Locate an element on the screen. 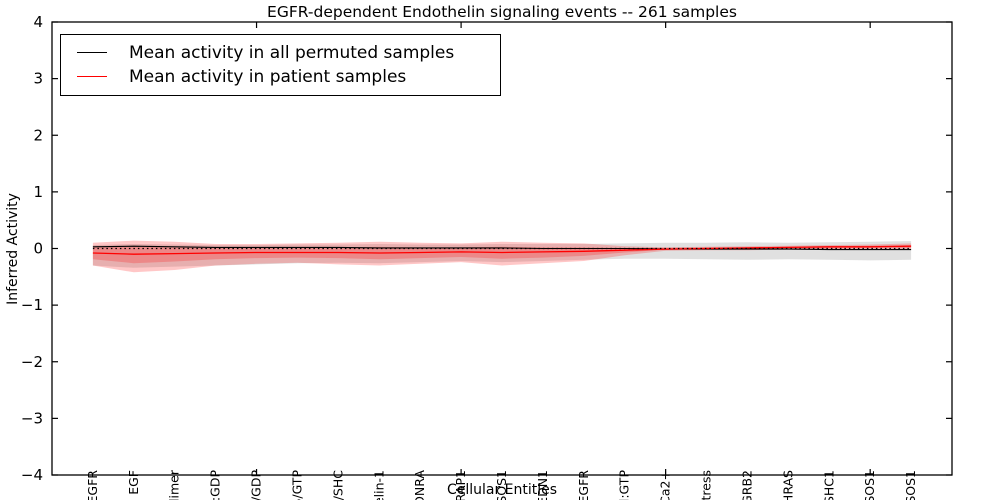 Image resolution: width=1000 pixels, height=500 pixels. x-category-label: EGF/EGFR dimer/SHC/GRB2/SOS1 is located at coordinates (501, 485).